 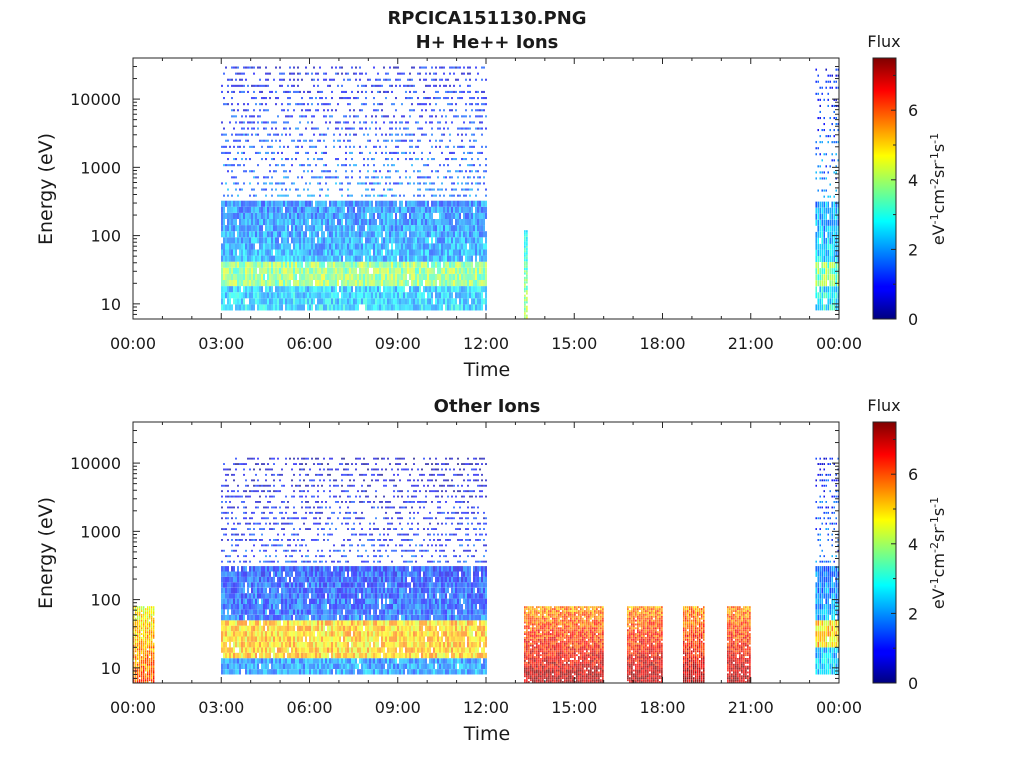 What do you see at coordinates (884, 552) in the screenshot?
I see `colorbar2` at bounding box center [884, 552].